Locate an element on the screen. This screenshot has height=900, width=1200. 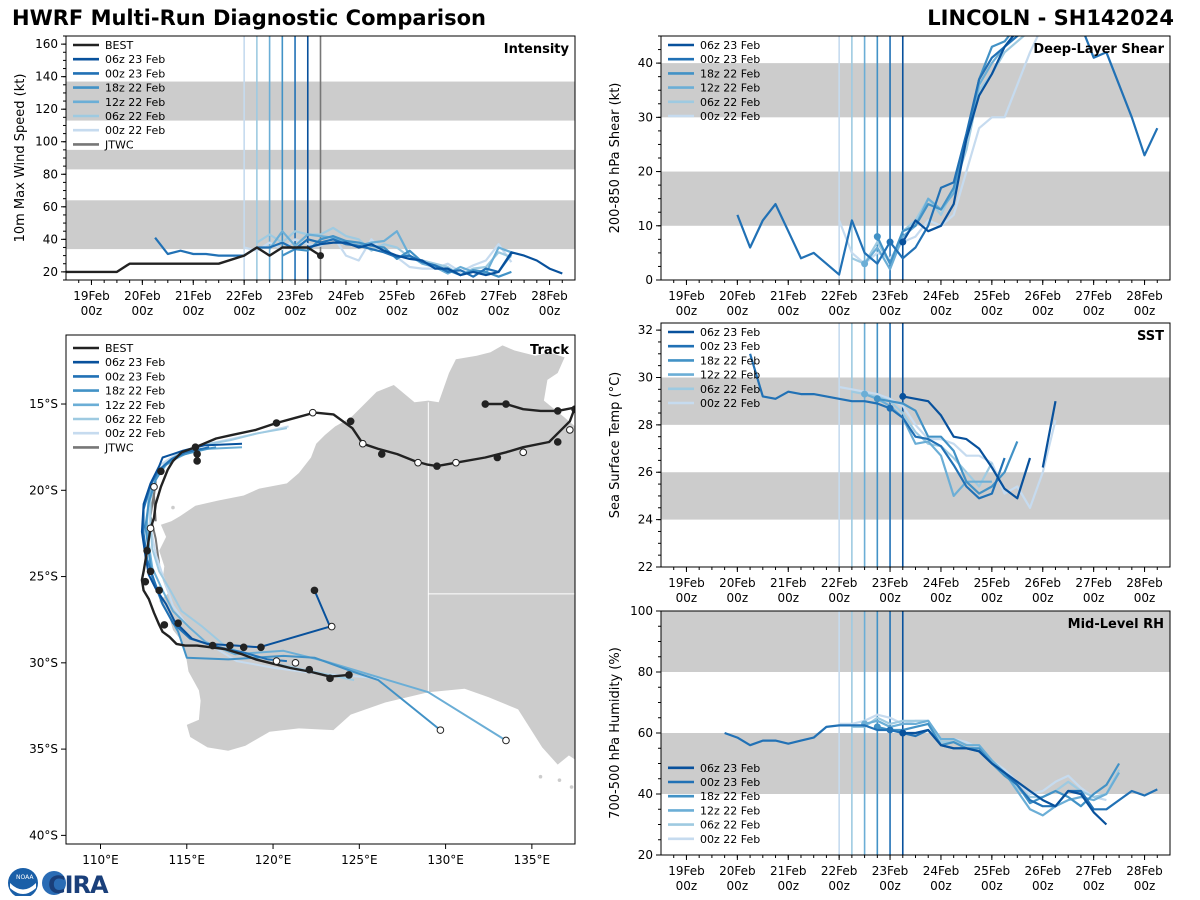
track-legend-label: 18z 22 Feb is located at coordinates (135, 391).